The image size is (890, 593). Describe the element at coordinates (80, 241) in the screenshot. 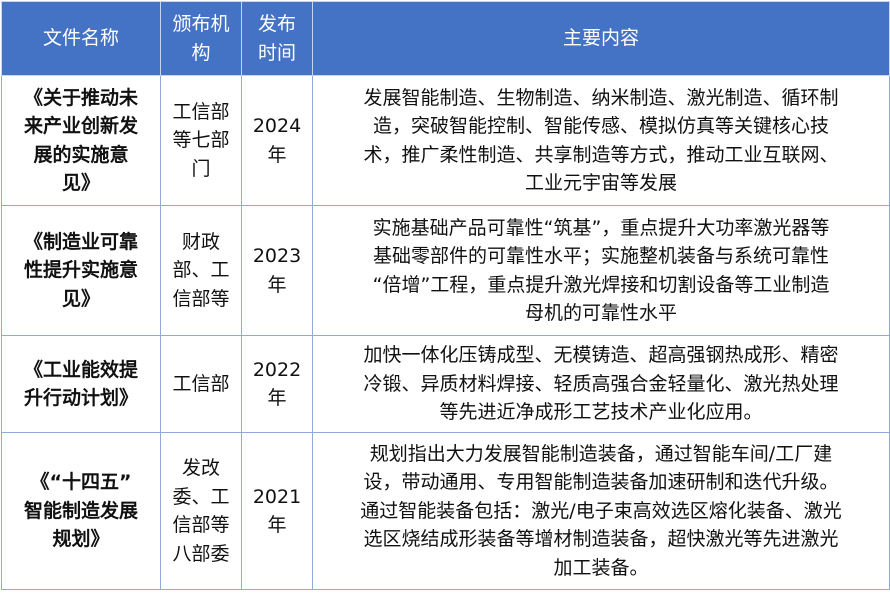

I see `text-line: 《制造业可靠` at that location.